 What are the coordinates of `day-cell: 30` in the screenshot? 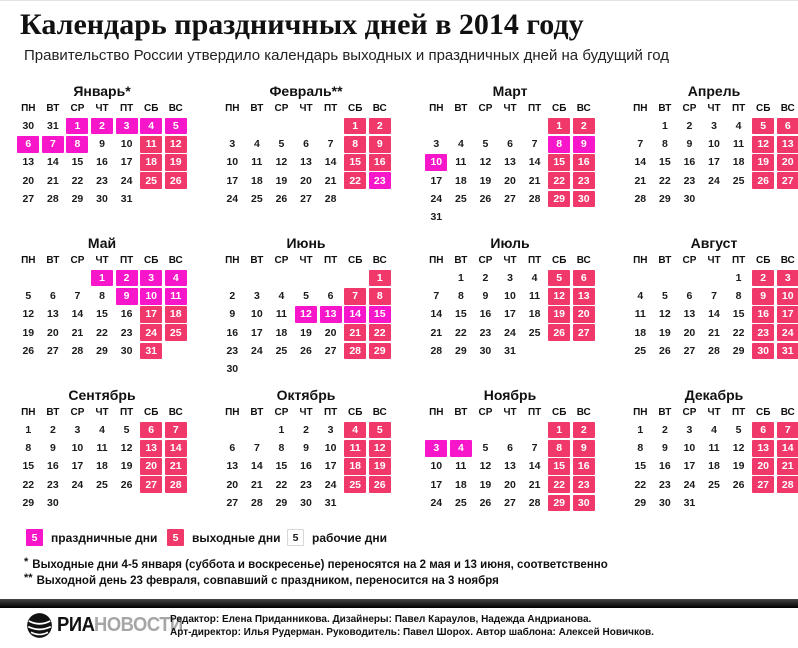 It's located at (665, 503).